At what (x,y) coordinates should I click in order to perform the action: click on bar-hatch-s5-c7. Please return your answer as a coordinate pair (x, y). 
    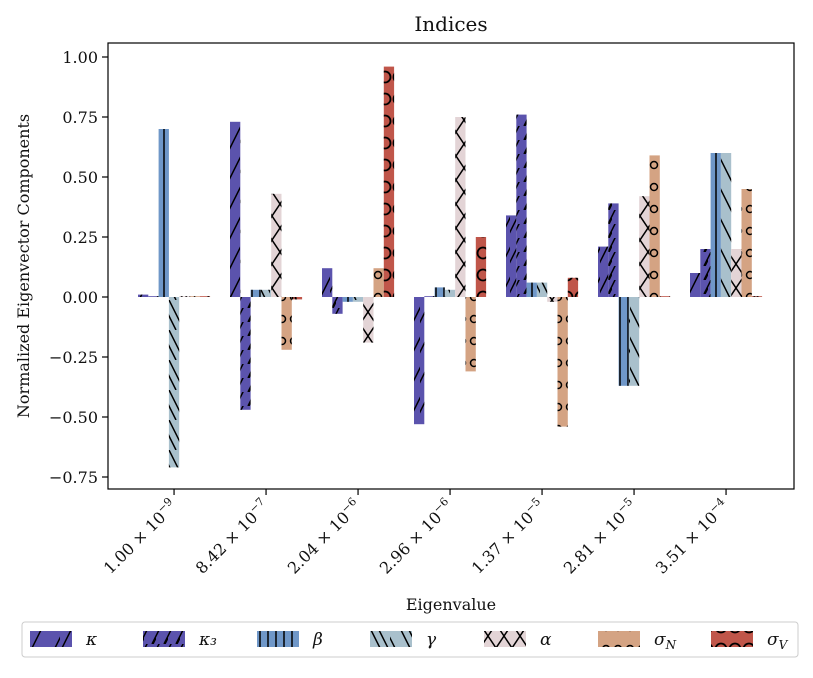
    Looking at the image, I should click on (736, 273).